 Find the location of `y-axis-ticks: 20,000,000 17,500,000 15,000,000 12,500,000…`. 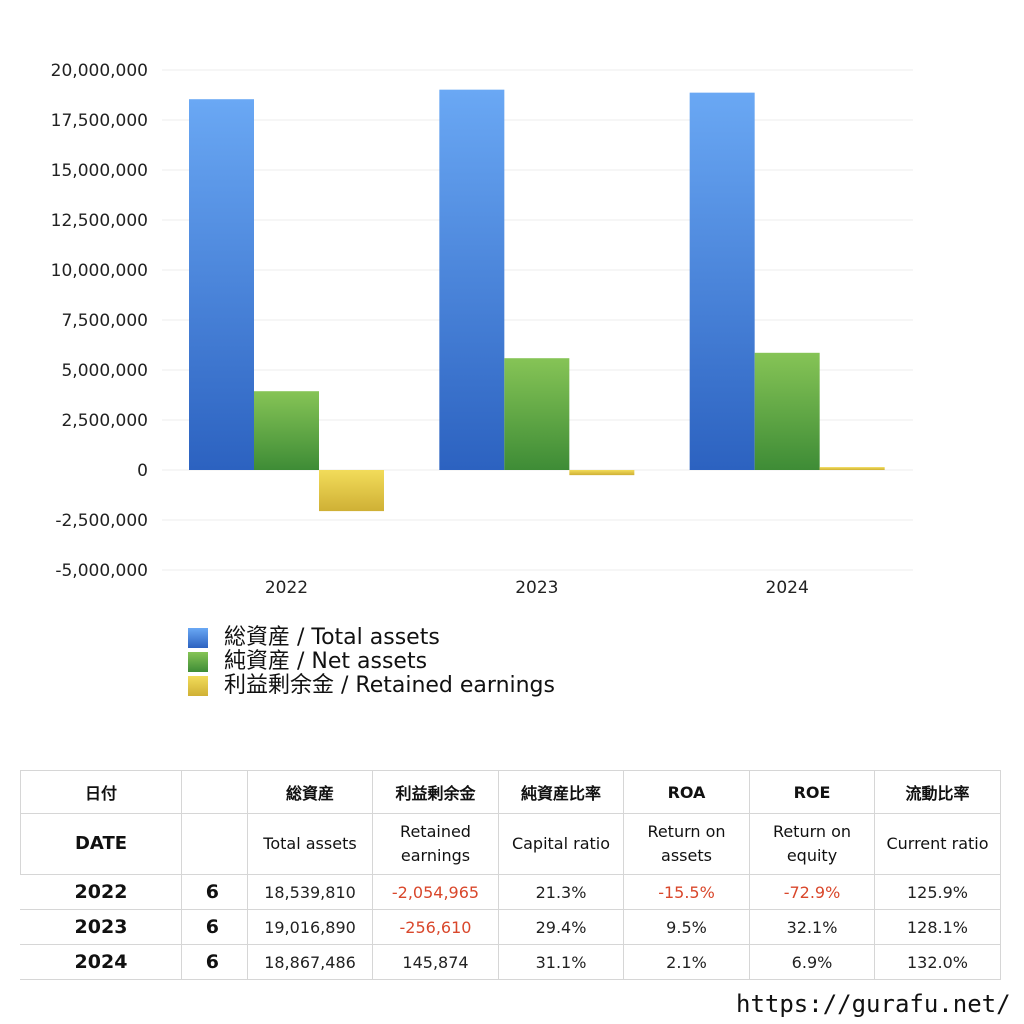

y-axis-ticks: 20,000,000 17,500,000 15,000,000 12,500,000… is located at coordinates (99, 321).